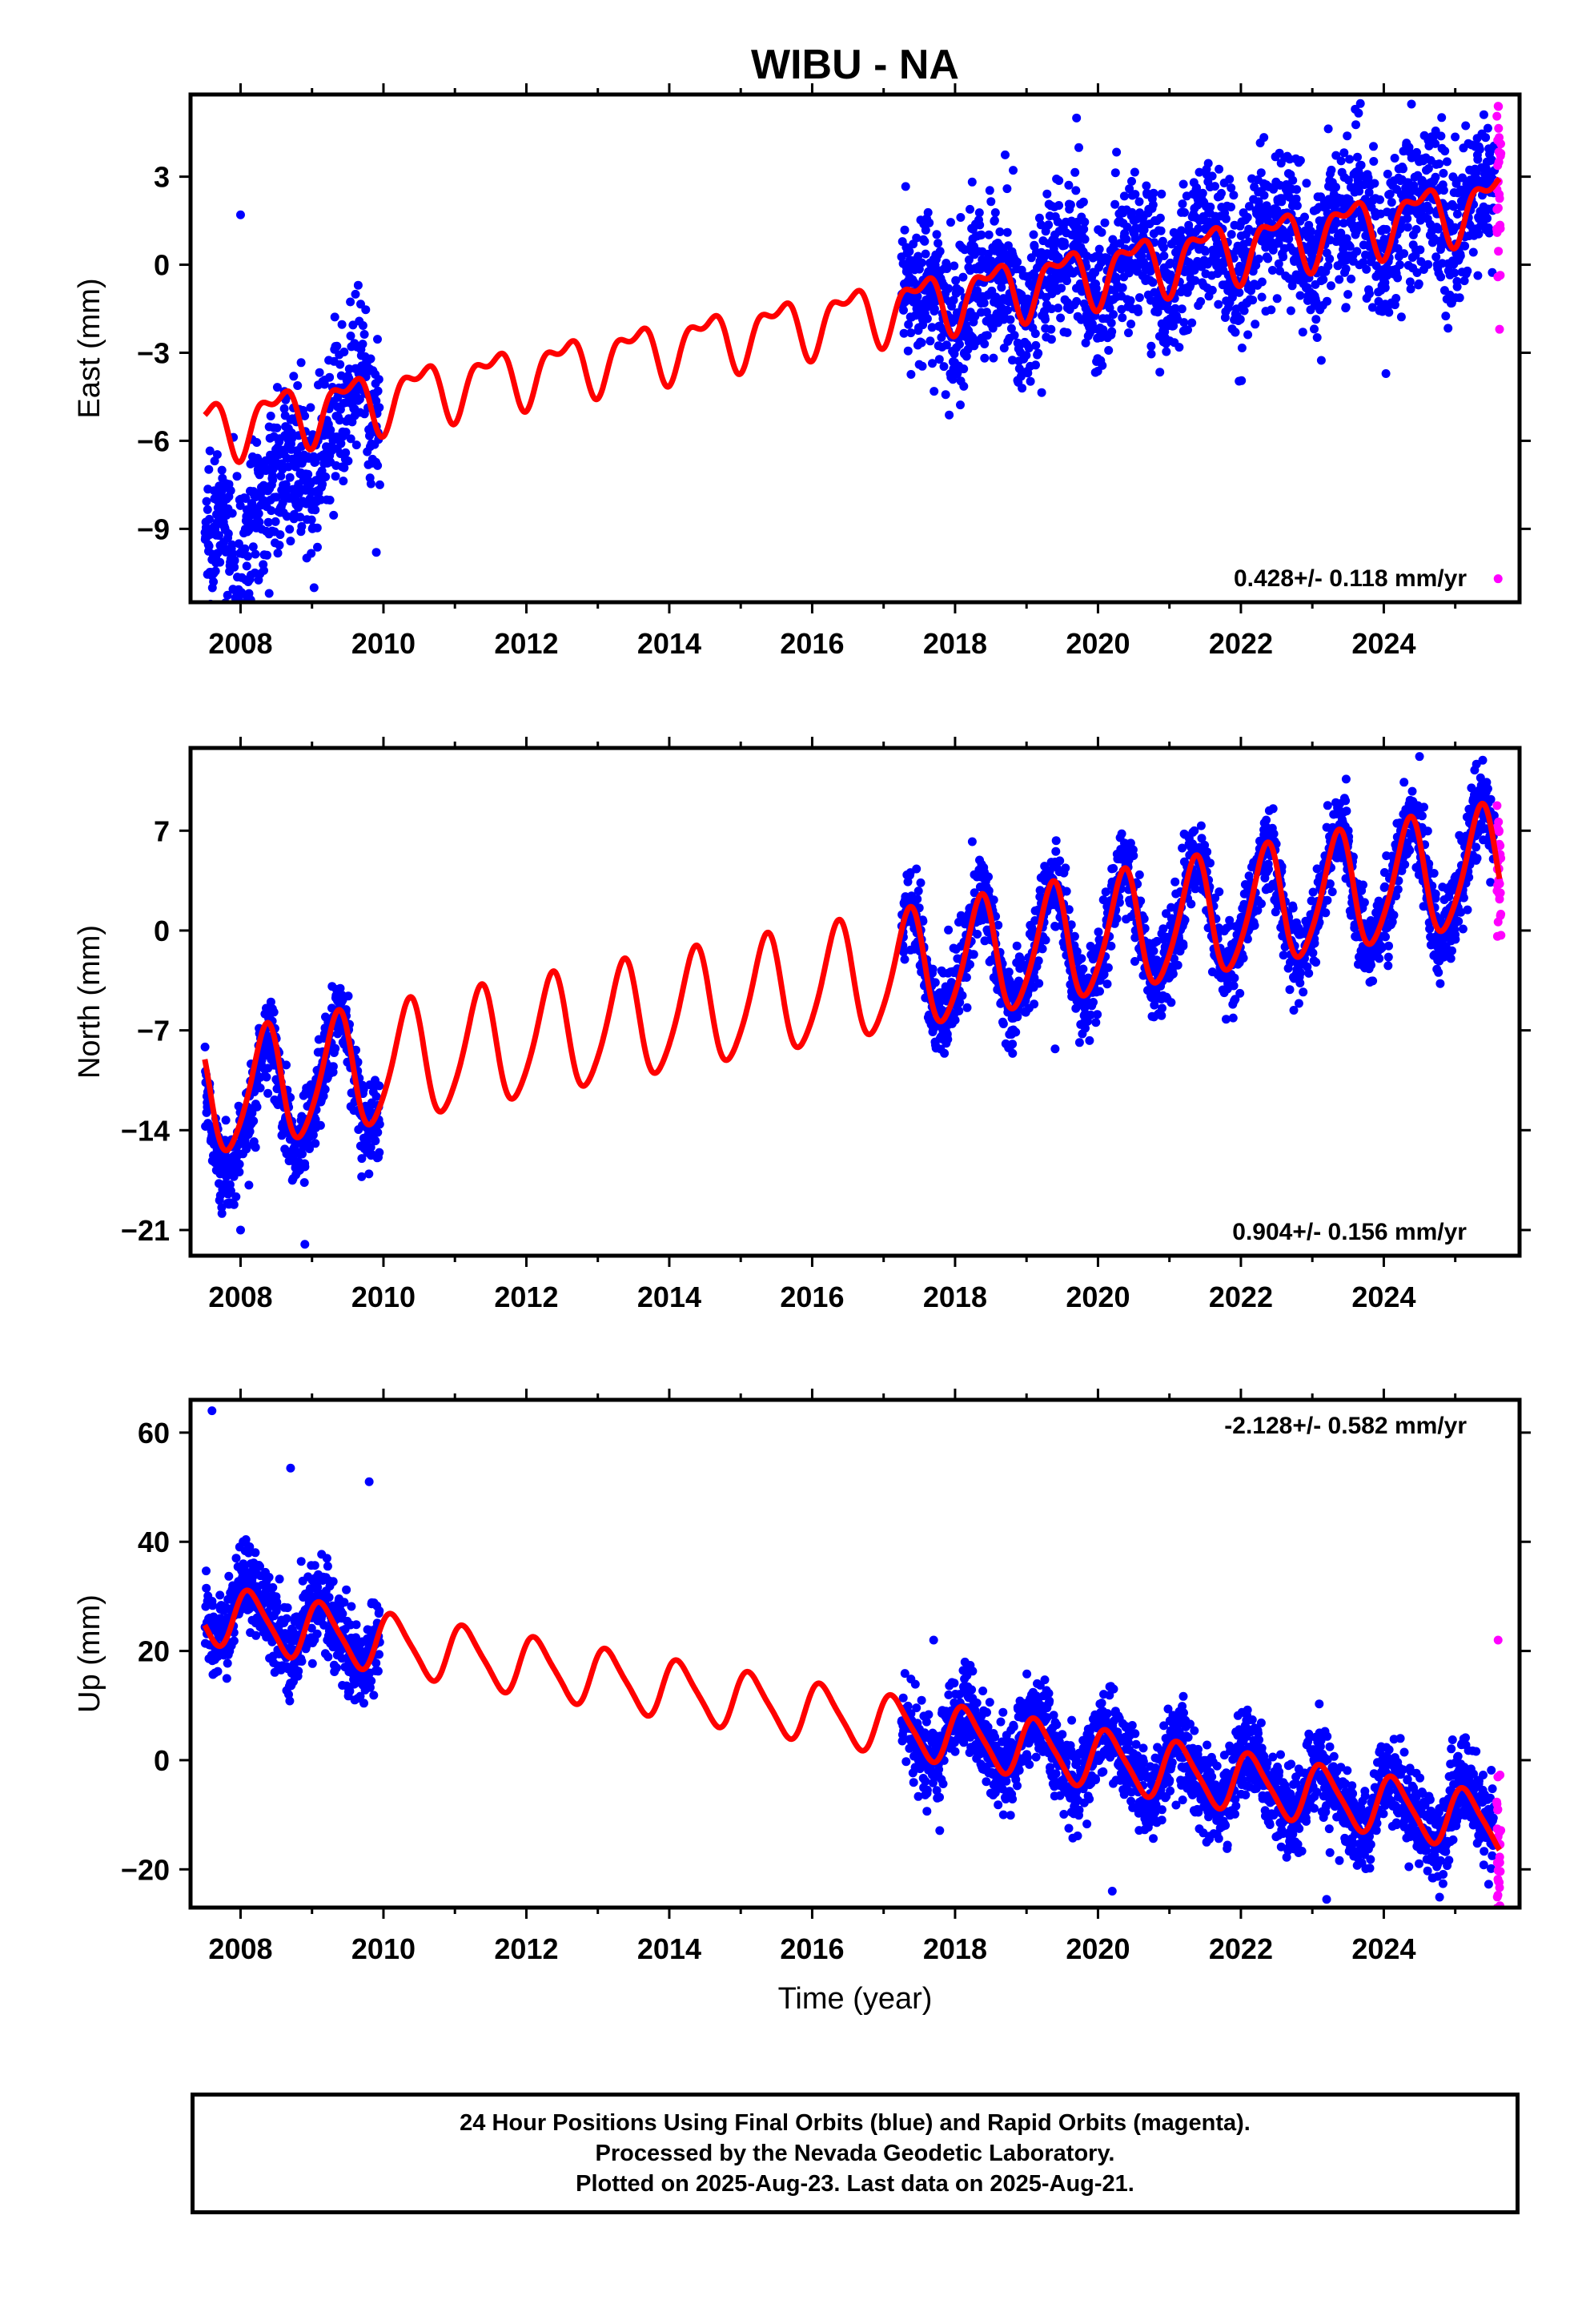 The height and width of the screenshot is (2324, 1582). What do you see at coordinates (955, 644) in the screenshot?
I see `x-tick-label: 2018` at bounding box center [955, 644].